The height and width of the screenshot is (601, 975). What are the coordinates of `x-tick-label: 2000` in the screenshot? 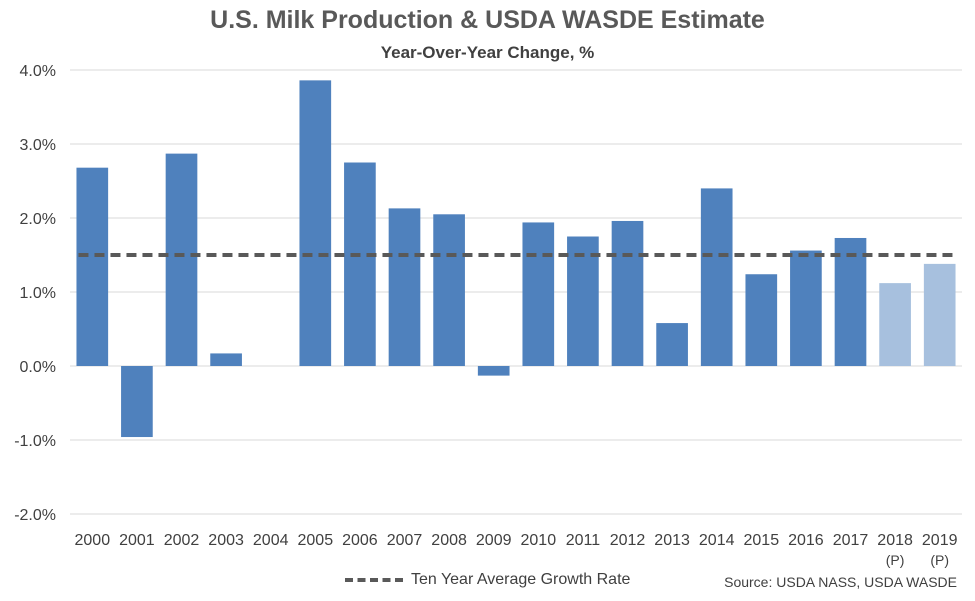 It's located at (93, 540).